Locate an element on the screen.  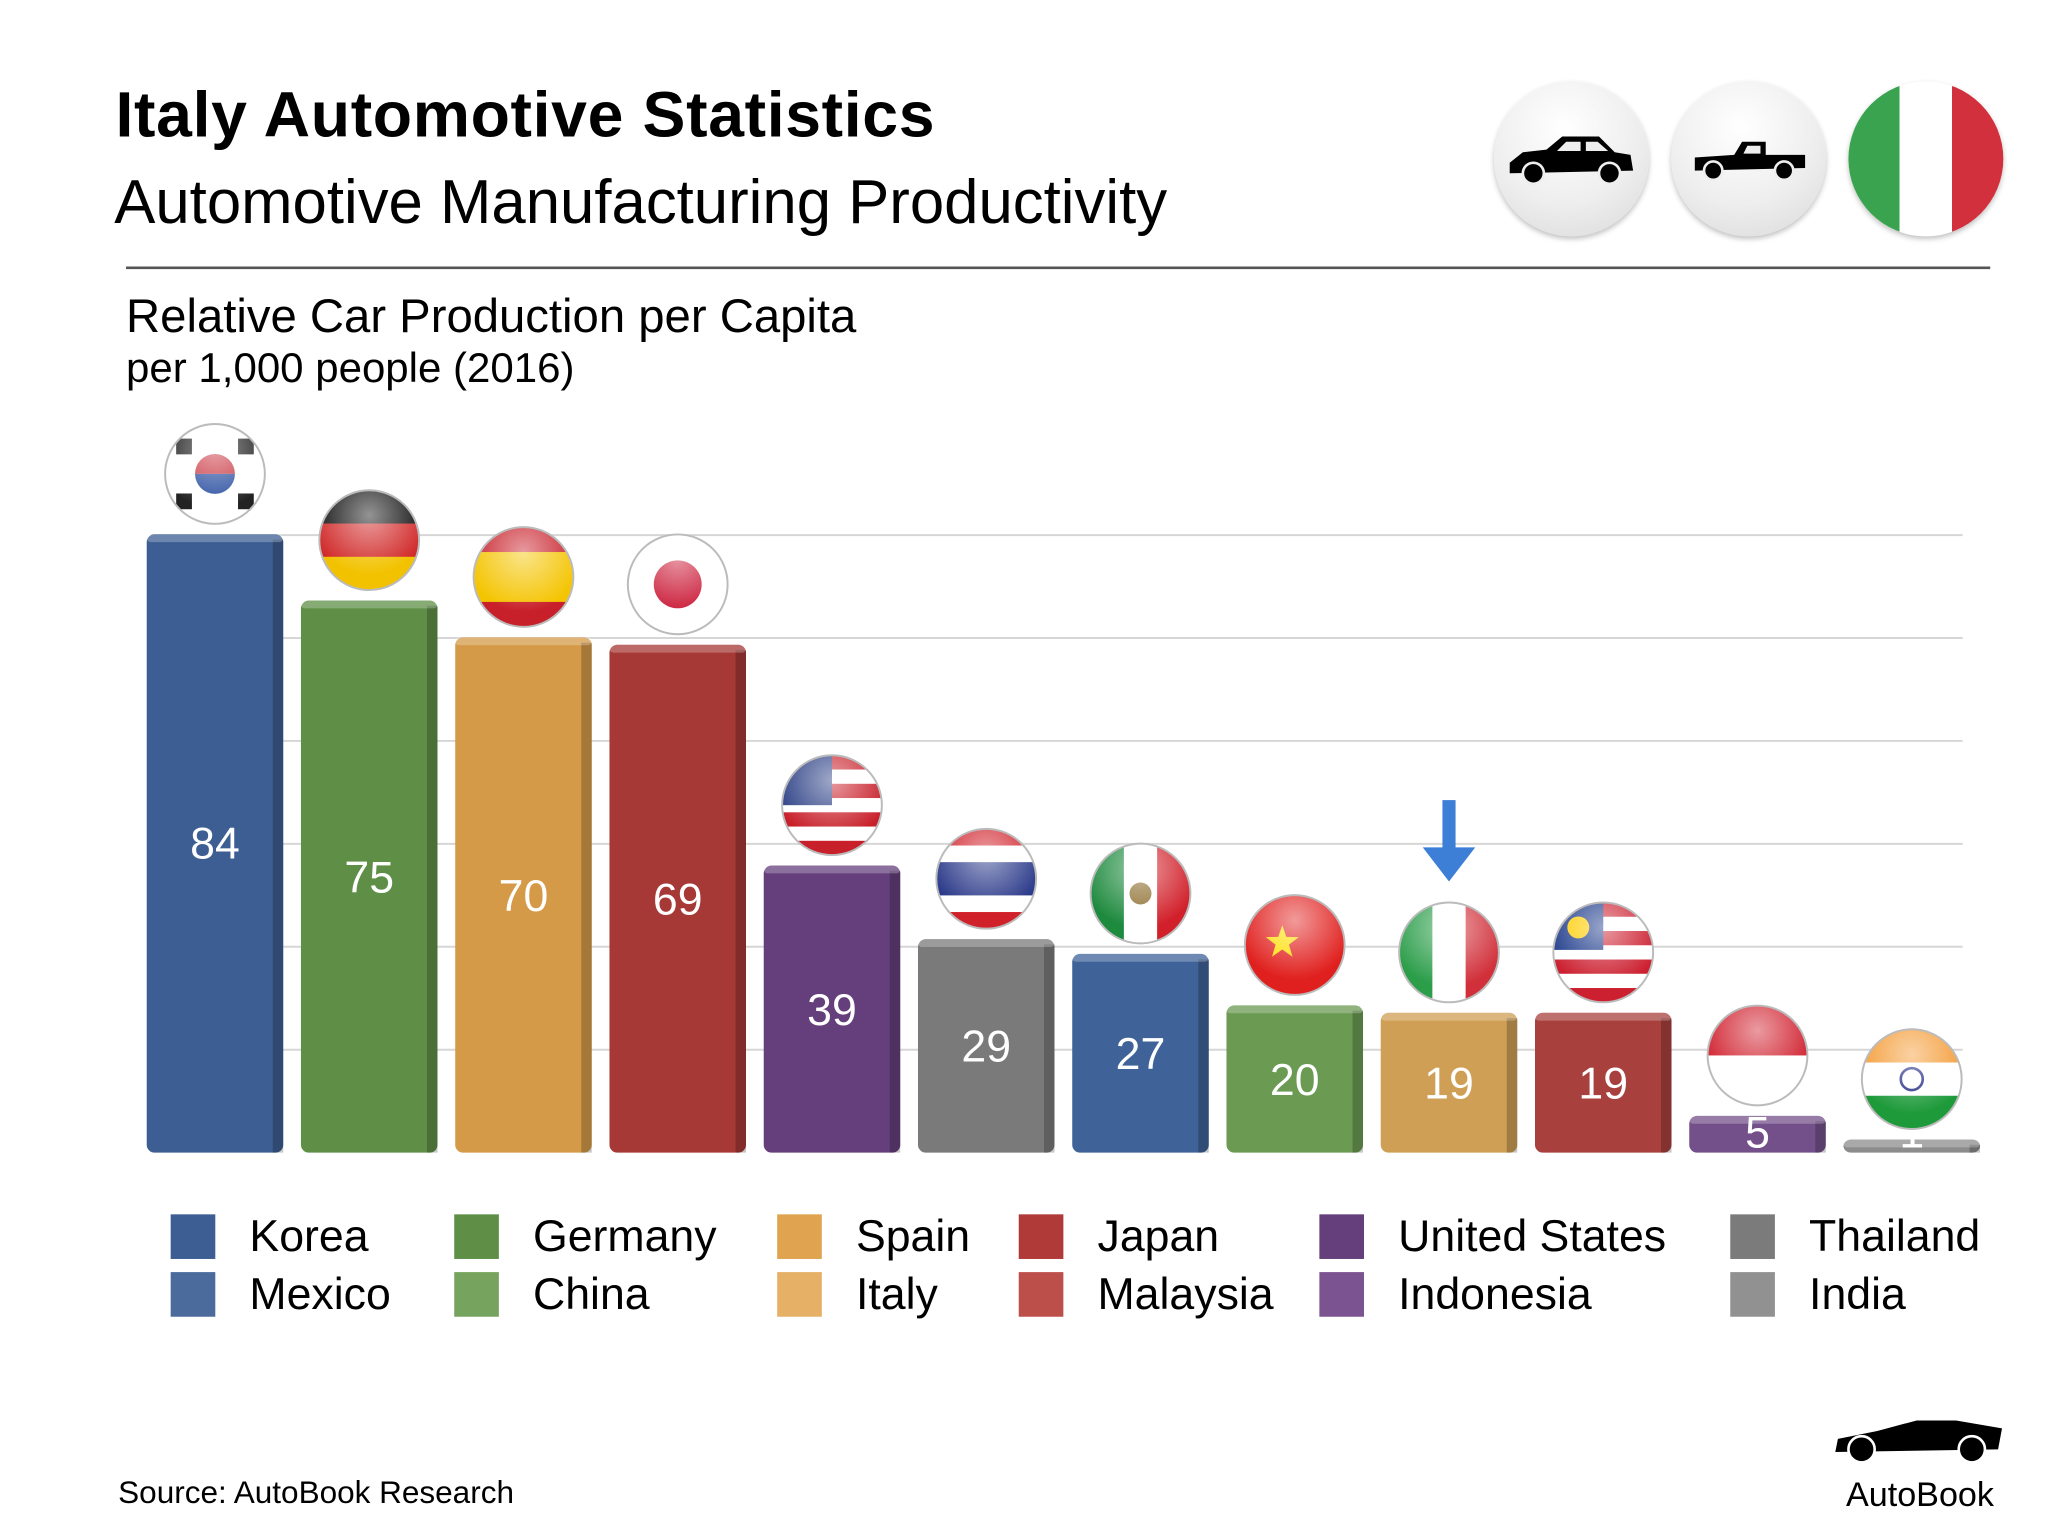
data-label: 69 is located at coordinates (678, 899).